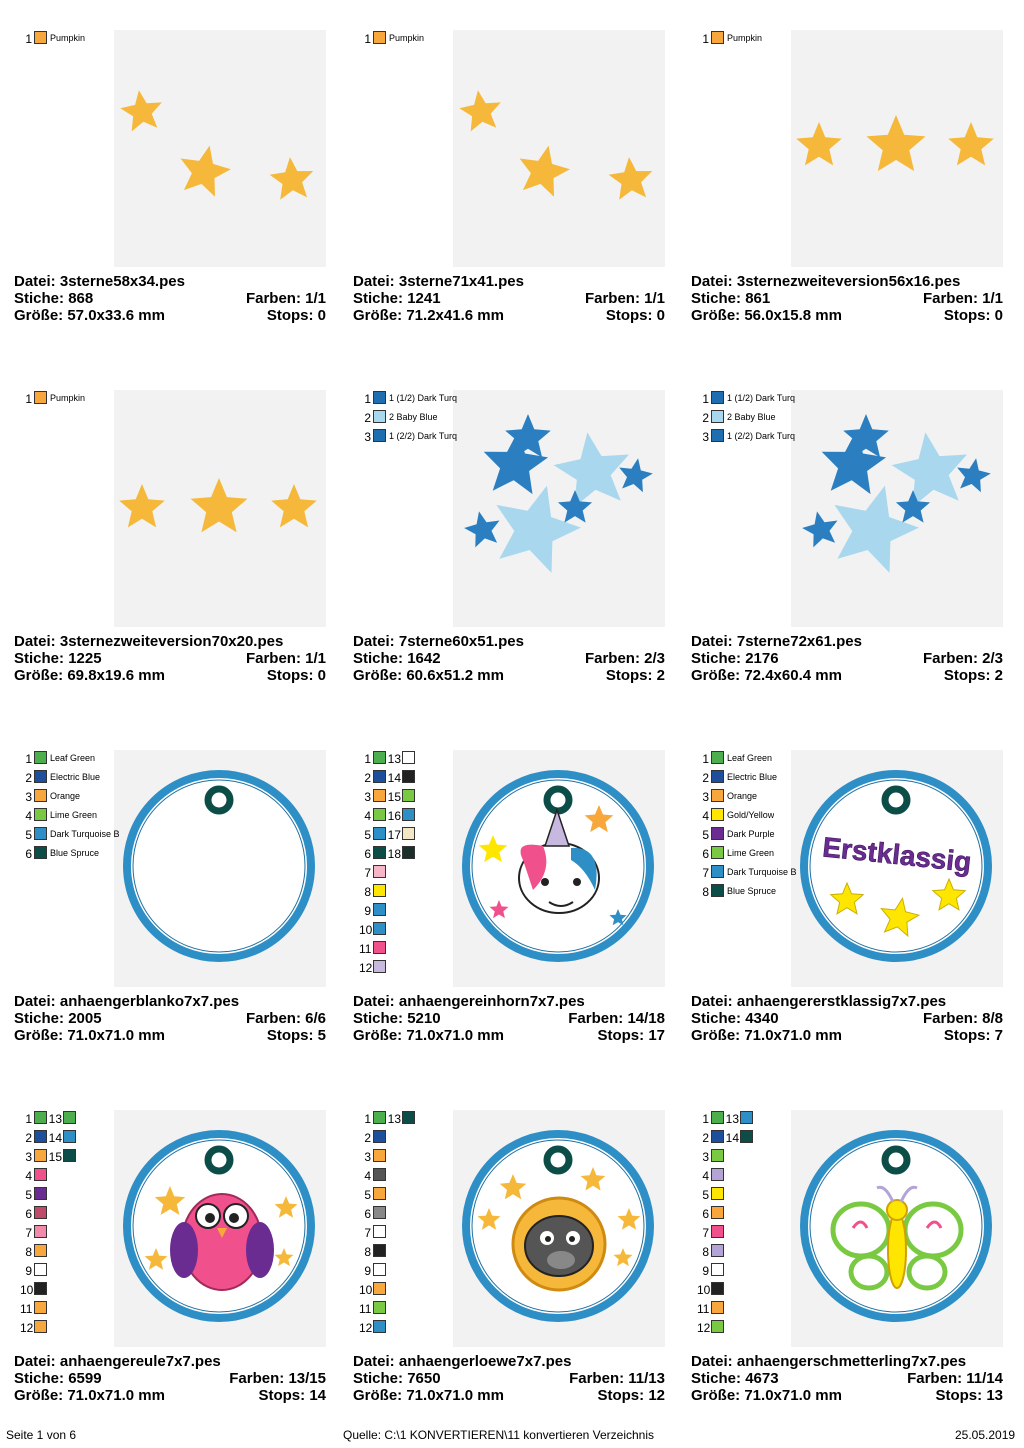  Describe the element at coordinates (321, 675) in the screenshot. I see `stop-count: 0` at that location.